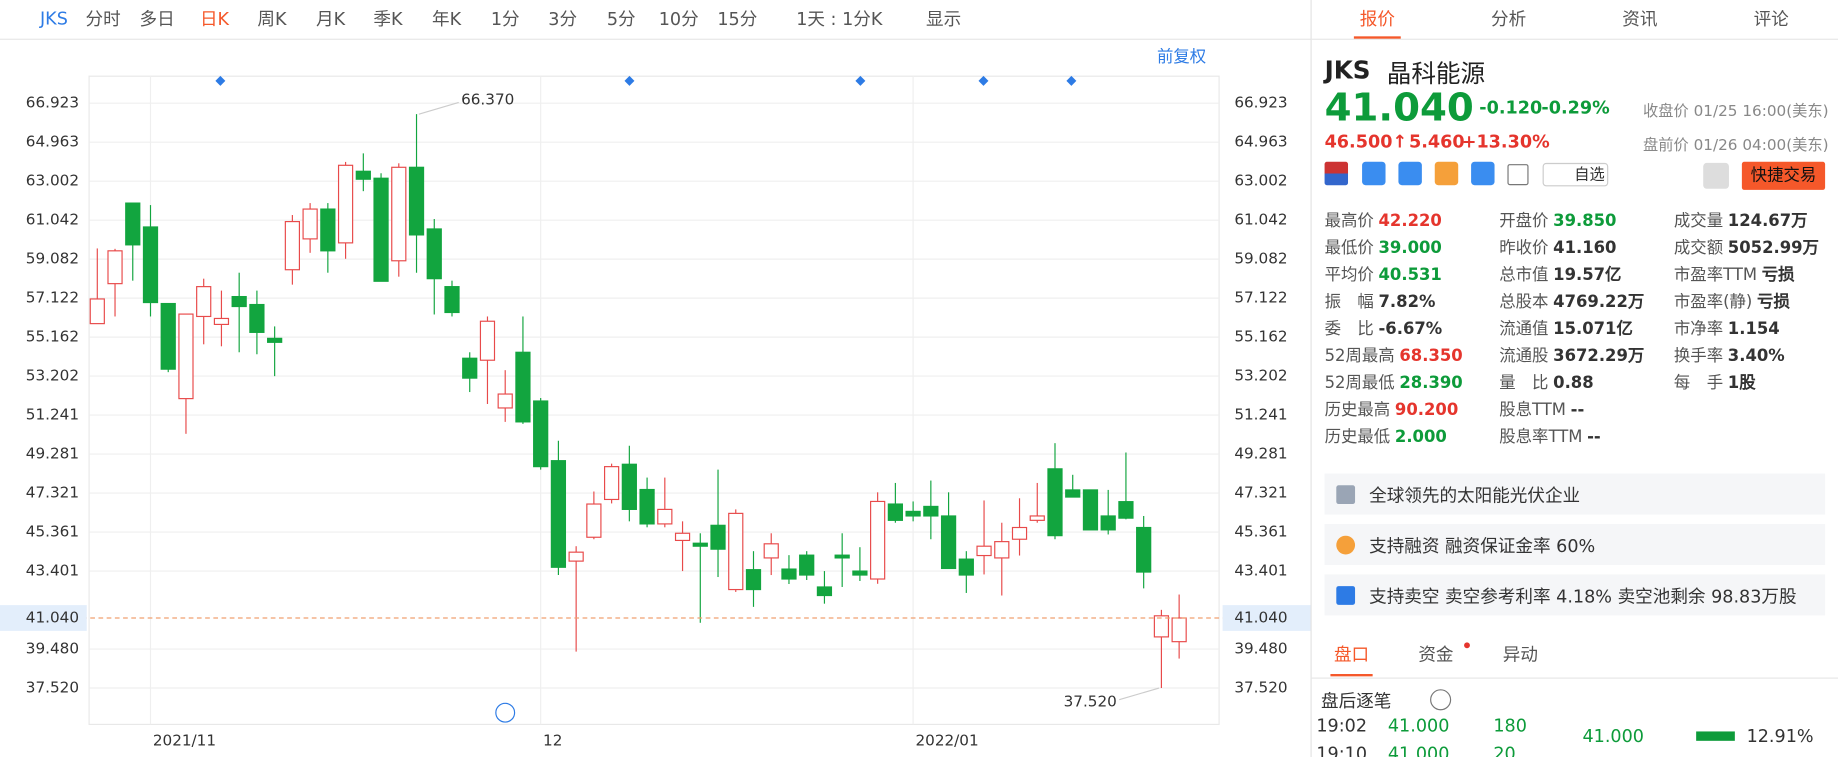 This screenshot has height=757, width=1838. Describe the element at coordinates (1260, 220) in the screenshot. I see `y-tick-label: 61.042` at that location.